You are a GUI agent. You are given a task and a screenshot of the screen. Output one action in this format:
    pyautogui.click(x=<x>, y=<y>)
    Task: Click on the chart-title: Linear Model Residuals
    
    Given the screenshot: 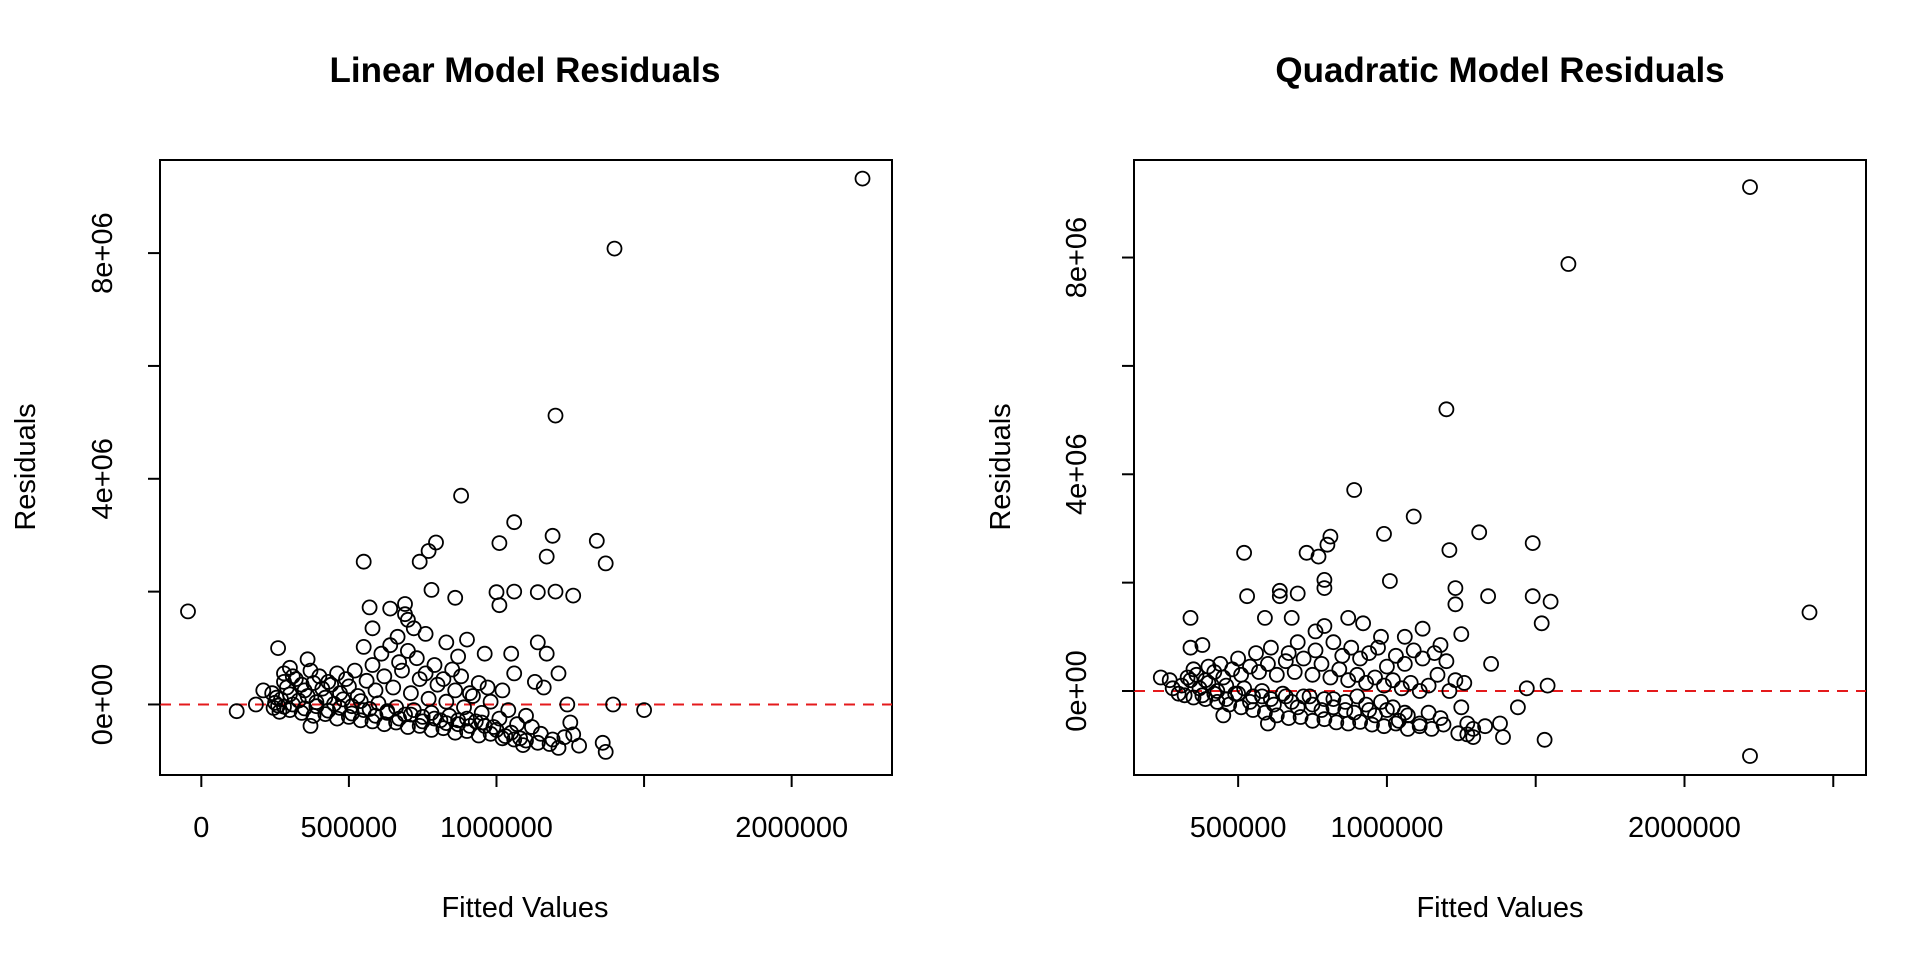 What is the action you would take?
    pyautogui.click(x=525, y=70)
    